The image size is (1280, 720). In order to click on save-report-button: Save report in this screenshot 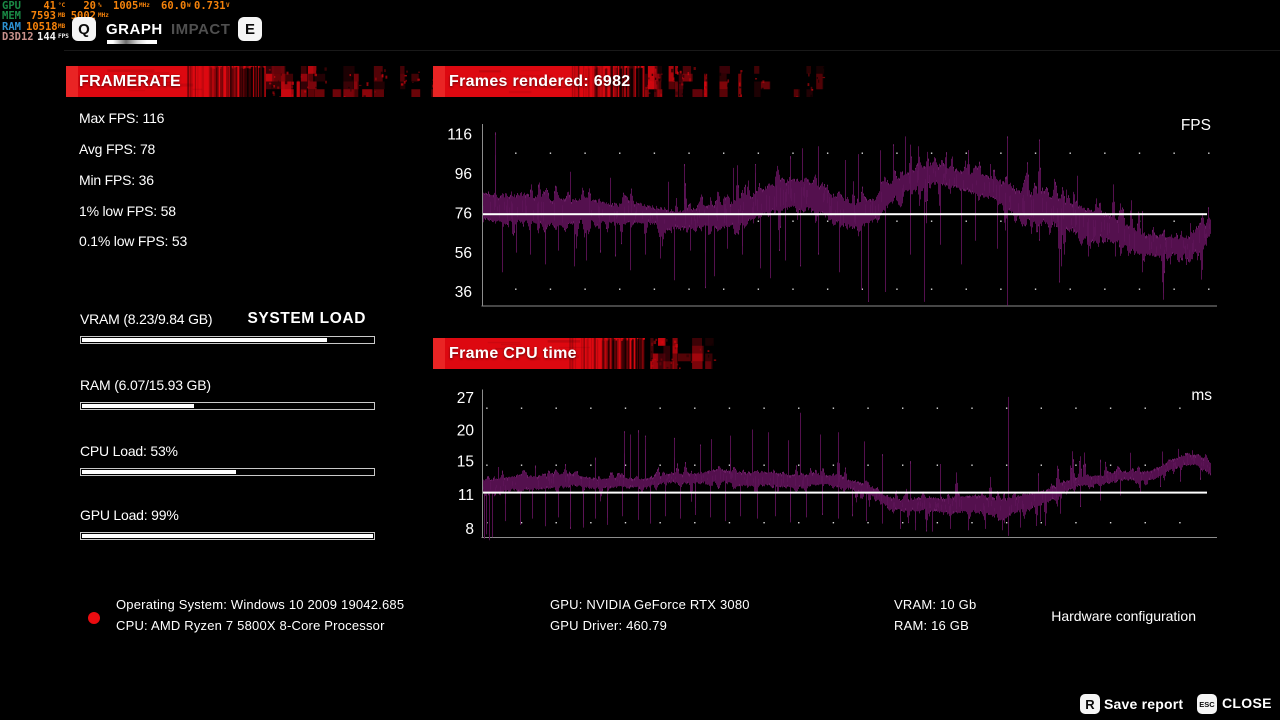, I will do `click(1144, 704)`.